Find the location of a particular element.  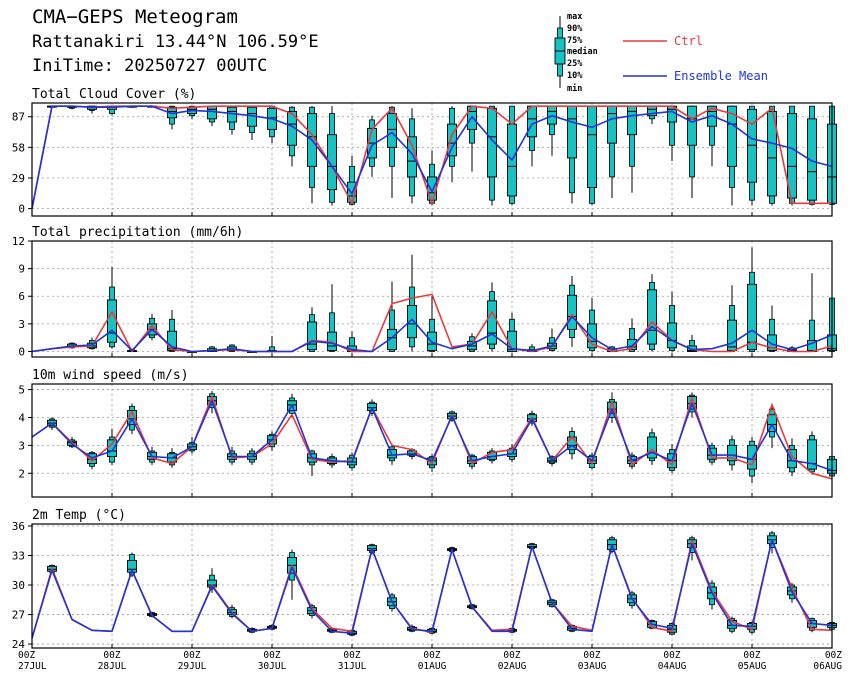

panel-title: Total precipitation (mm/6h) is located at coordinates (137, 232).